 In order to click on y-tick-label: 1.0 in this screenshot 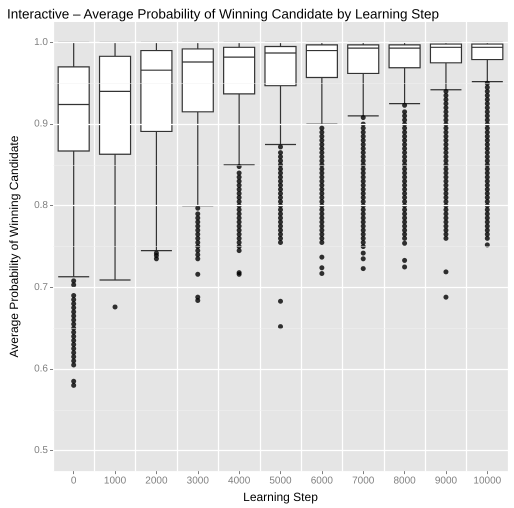, I will do `click(41, 42)`.